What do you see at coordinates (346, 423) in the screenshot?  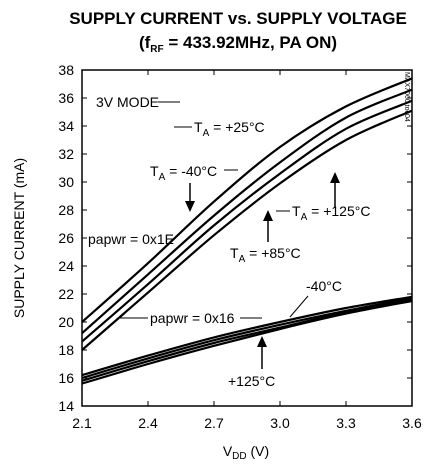 I see `x-tick-label: 3.3` at bounding box center [346, 423].